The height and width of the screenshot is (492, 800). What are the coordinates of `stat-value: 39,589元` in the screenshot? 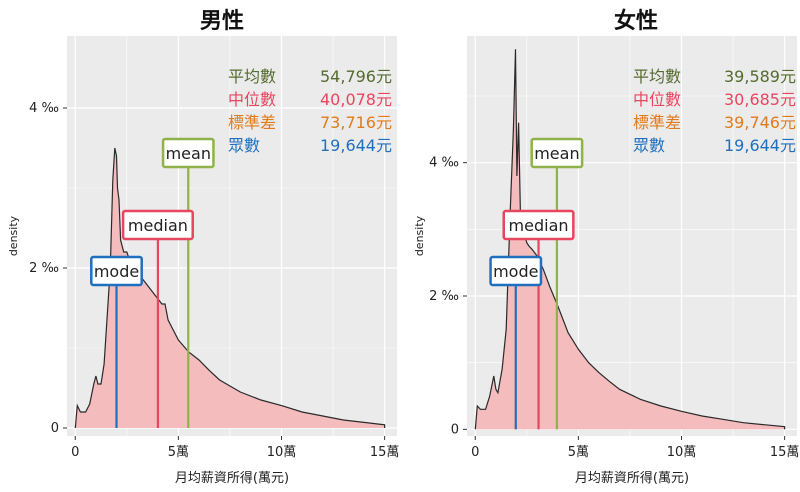 It's located at (760, 76).